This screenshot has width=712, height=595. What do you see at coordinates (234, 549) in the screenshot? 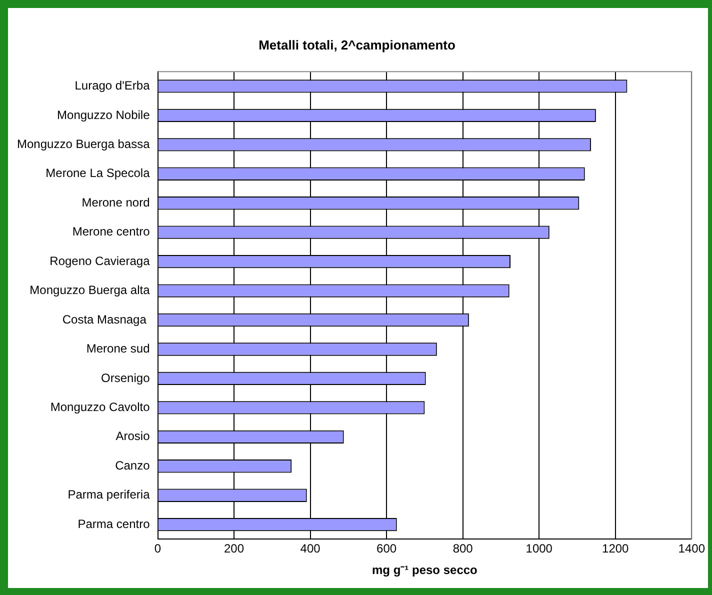
I see `x-tick-label: 200` at bounding box center [234, 549].